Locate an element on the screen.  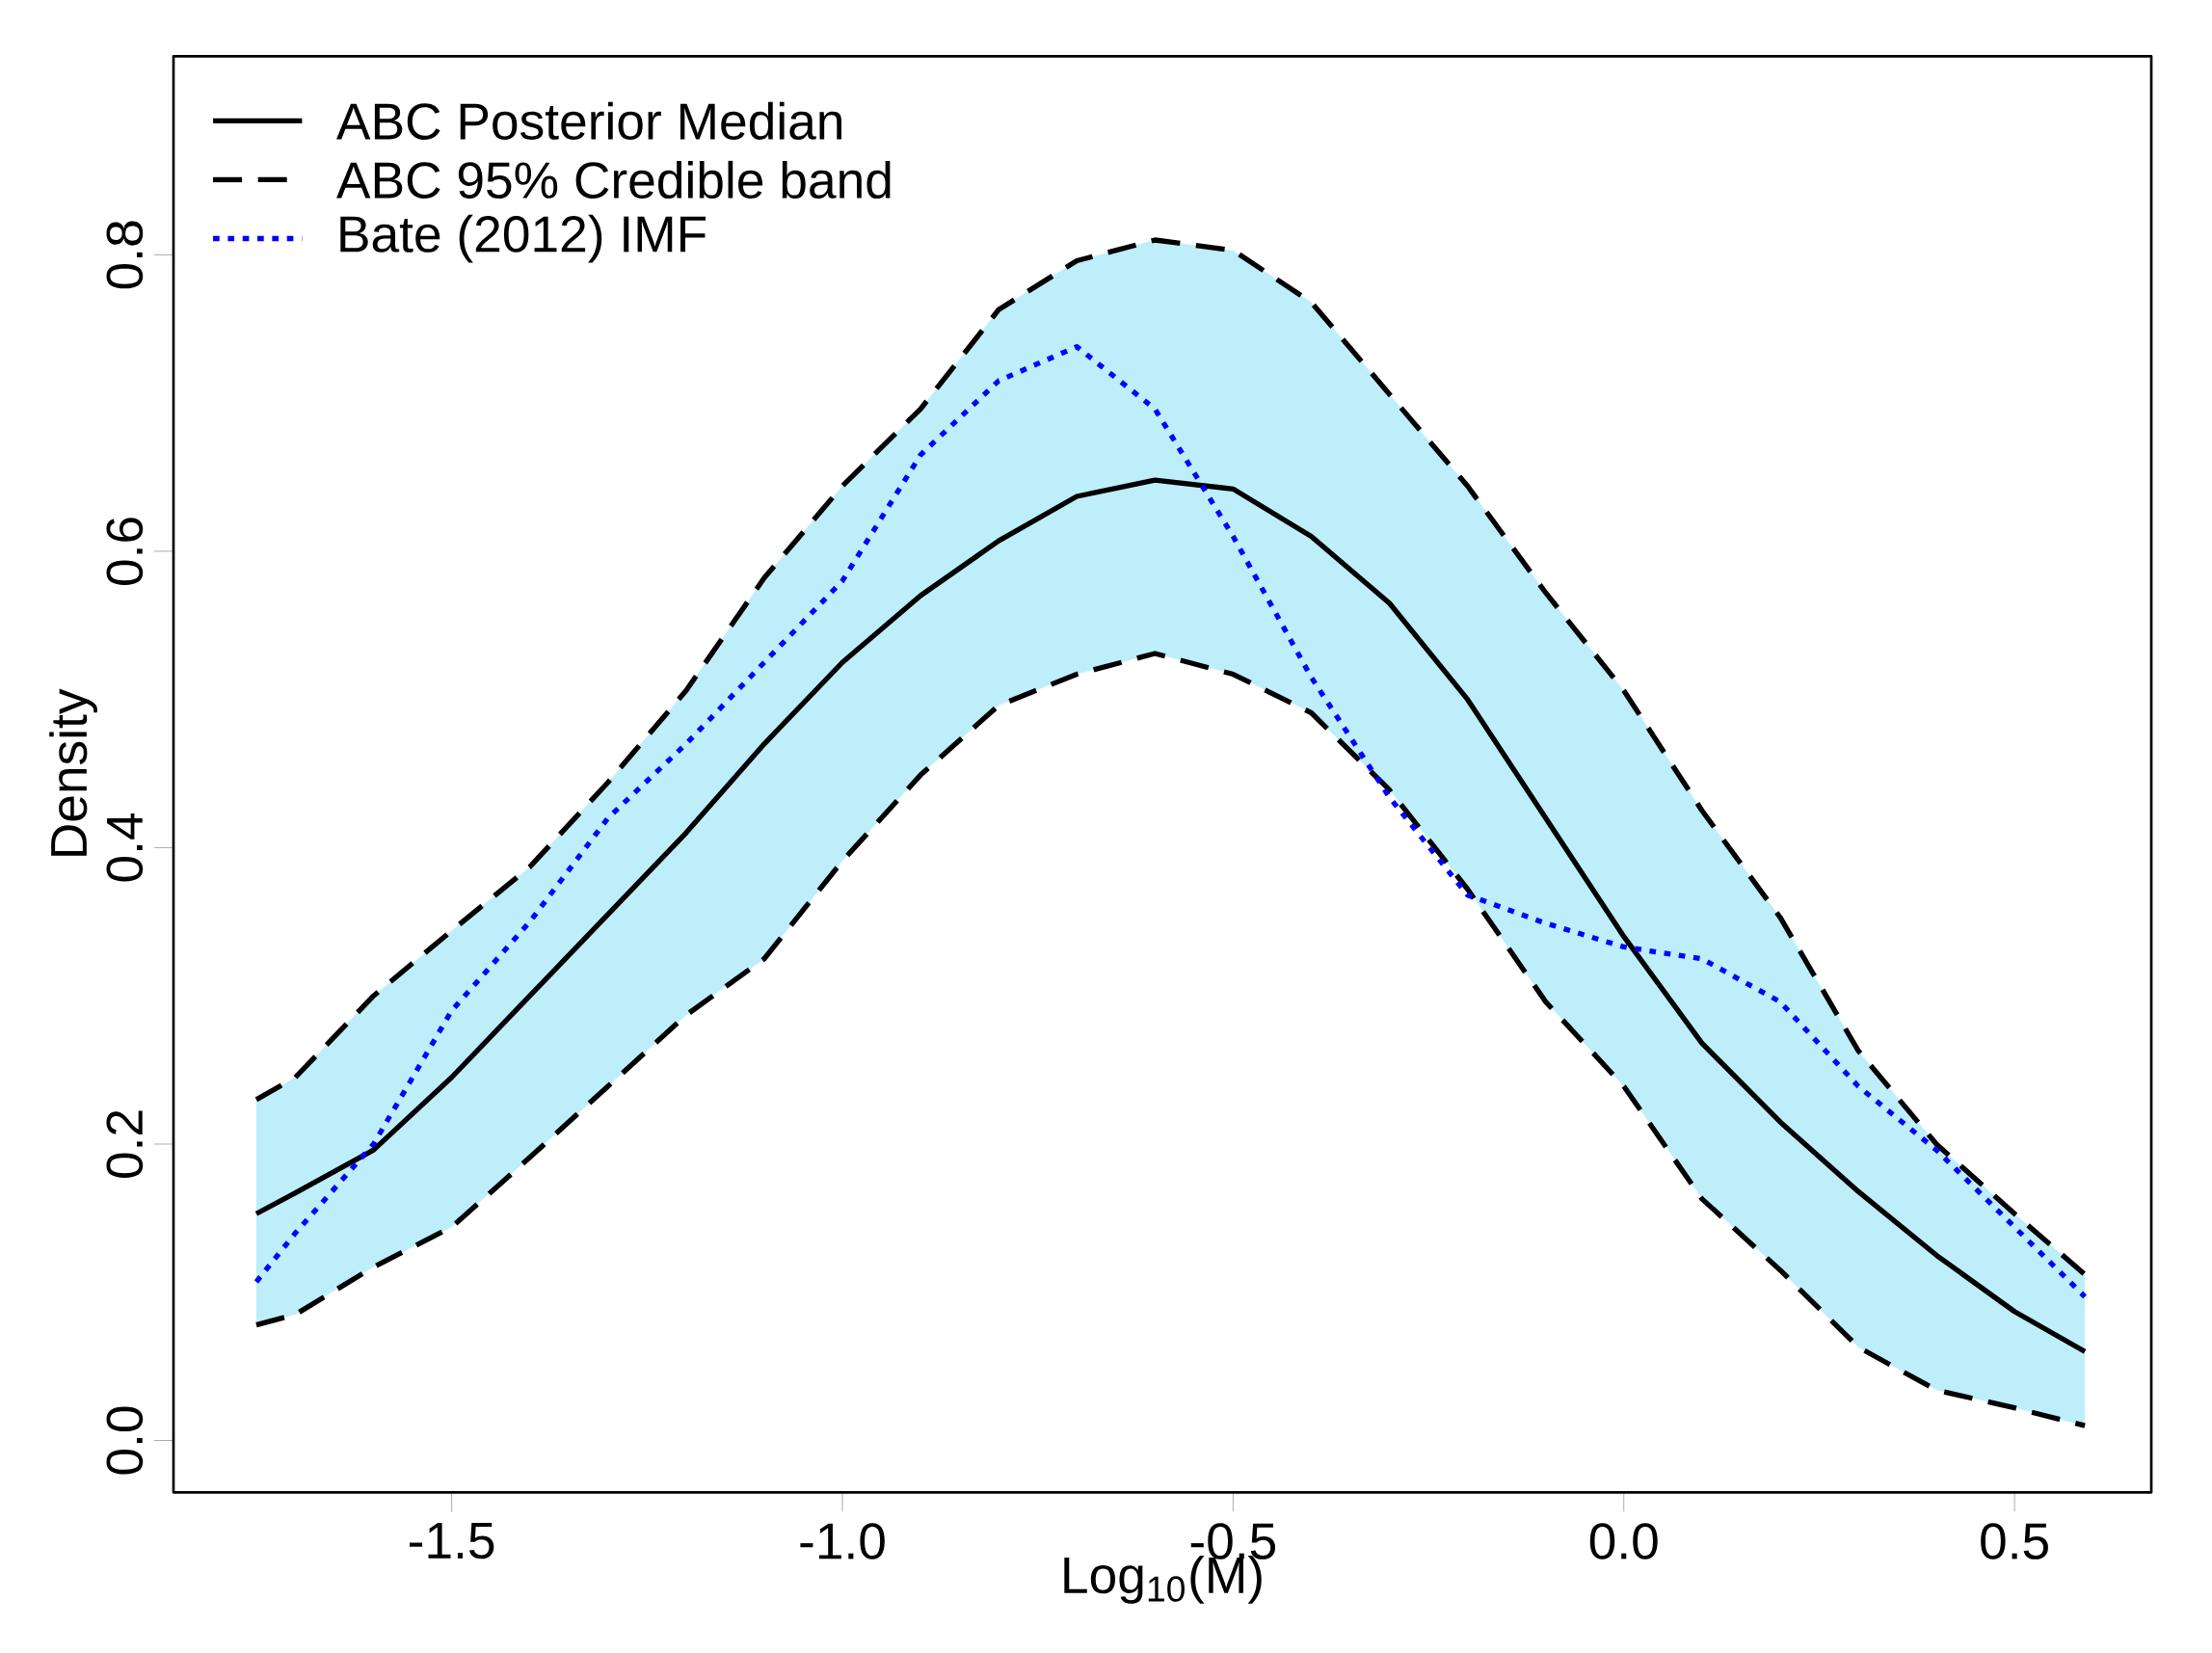
y-tick-label: 0.4 is located at coordinates (125, 847).